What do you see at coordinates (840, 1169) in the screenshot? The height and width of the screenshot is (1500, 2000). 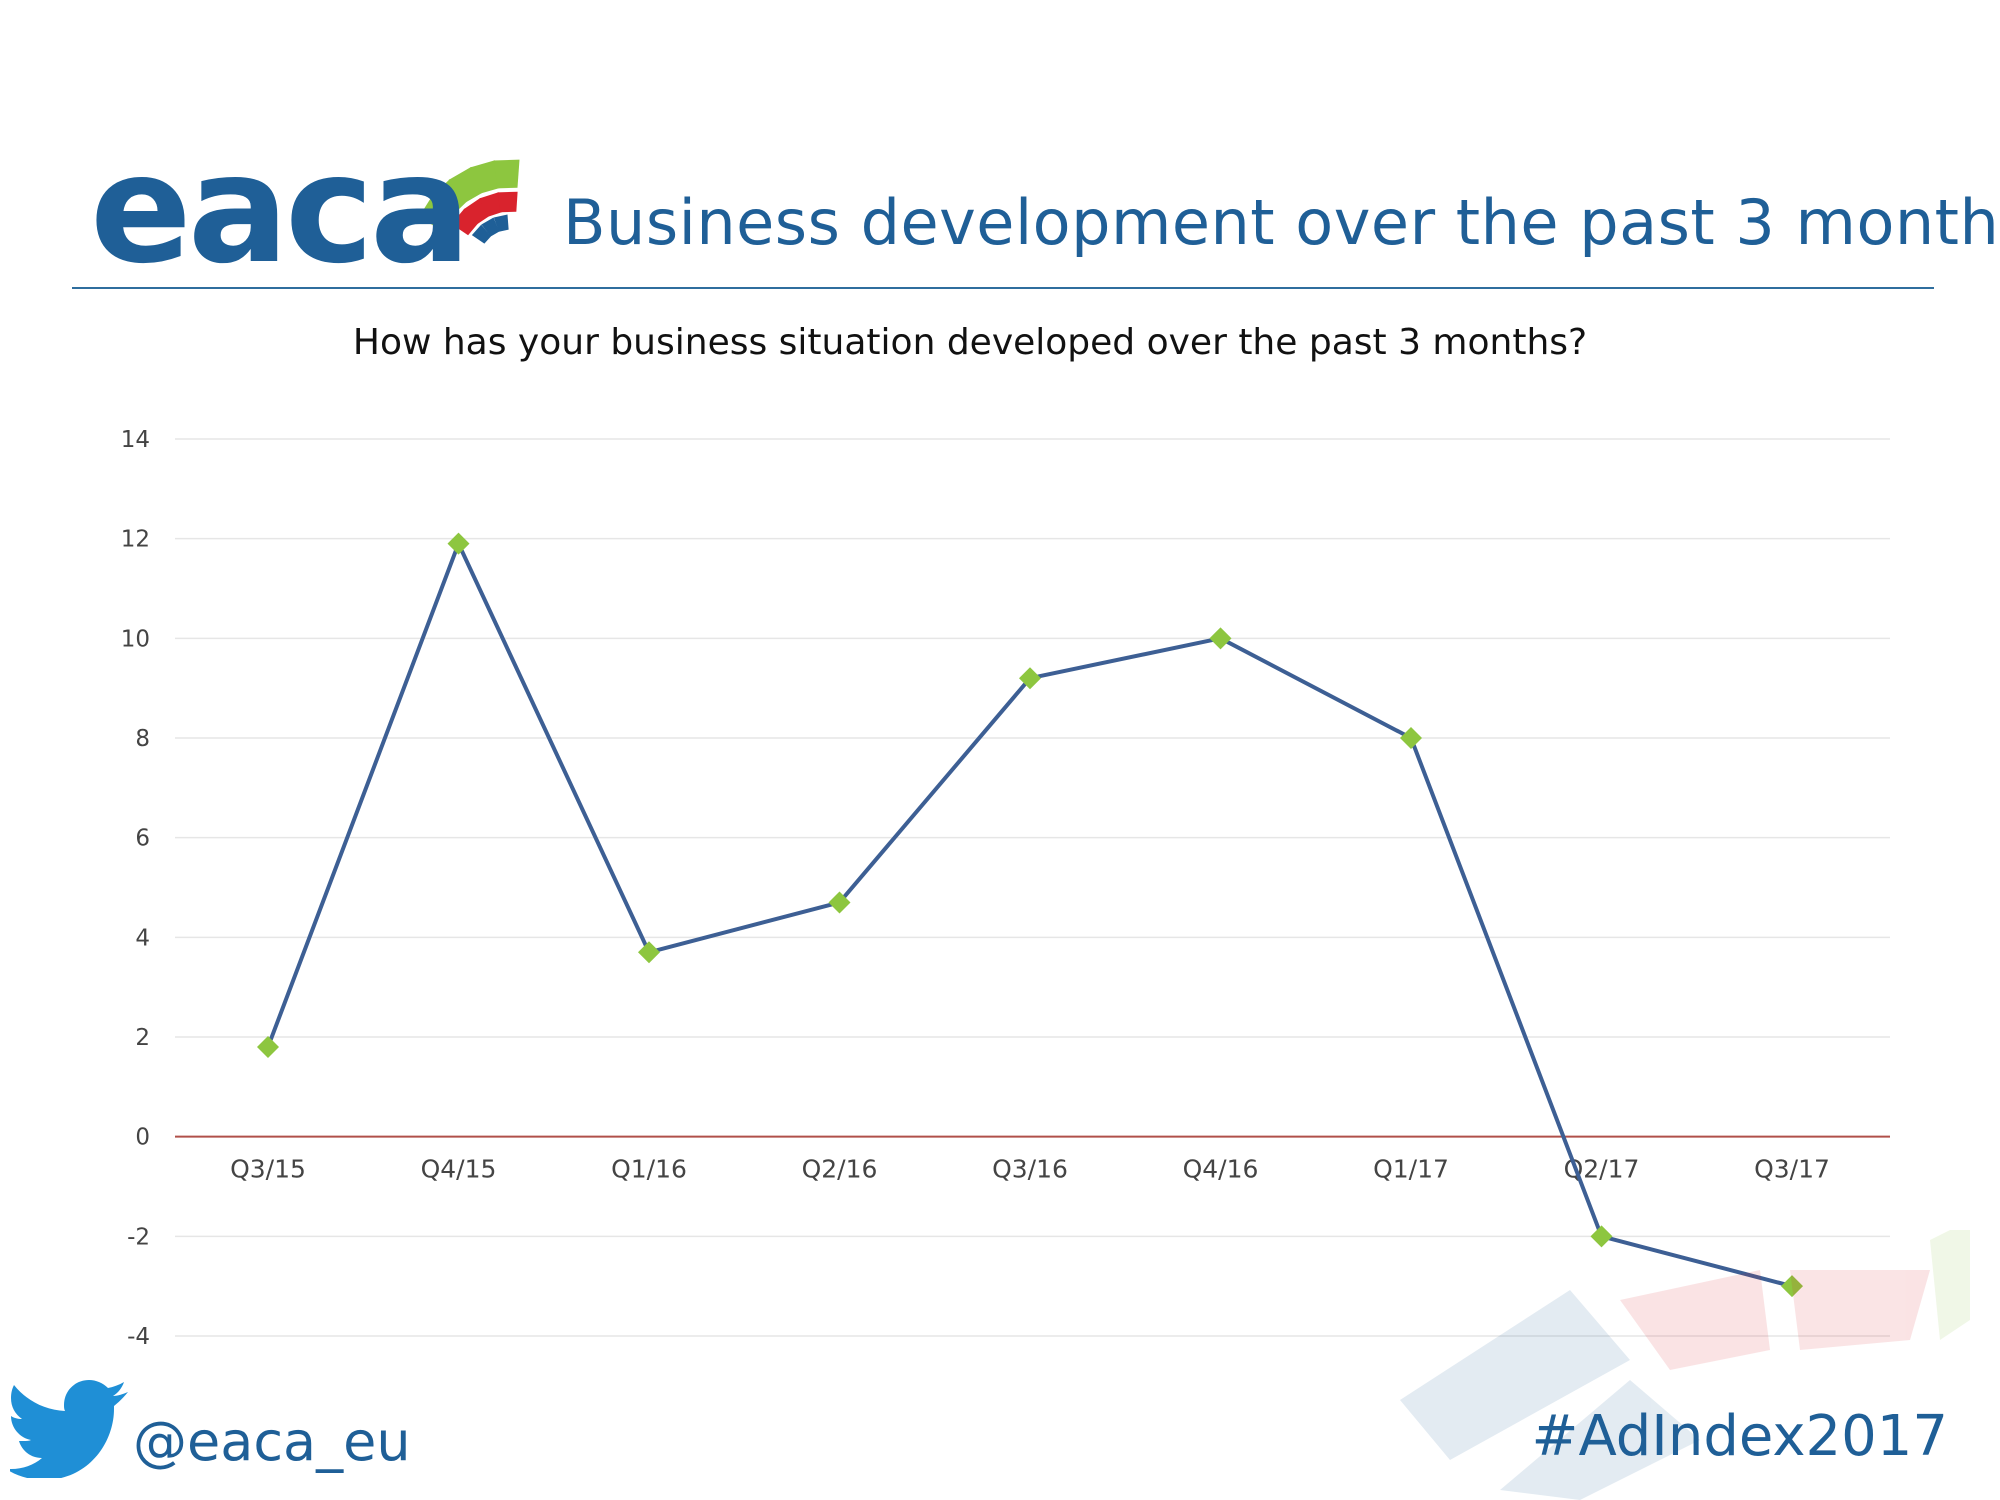 I see `x-tick-label: Q2/16` at bounding box center [840, 1169].